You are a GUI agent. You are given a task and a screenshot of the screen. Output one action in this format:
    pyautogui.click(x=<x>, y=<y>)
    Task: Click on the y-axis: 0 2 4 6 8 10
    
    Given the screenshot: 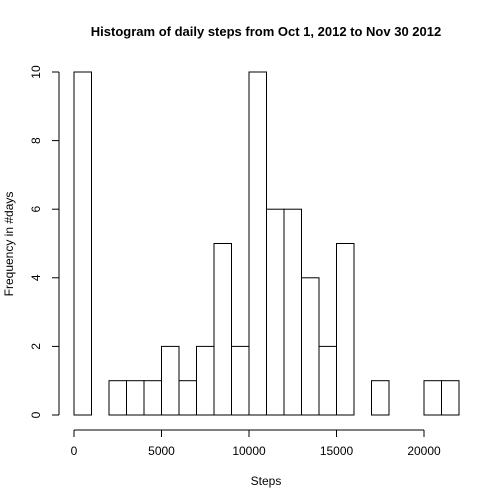 What is the action you would take?
    pyautogui.click(x=44, y=241)
    